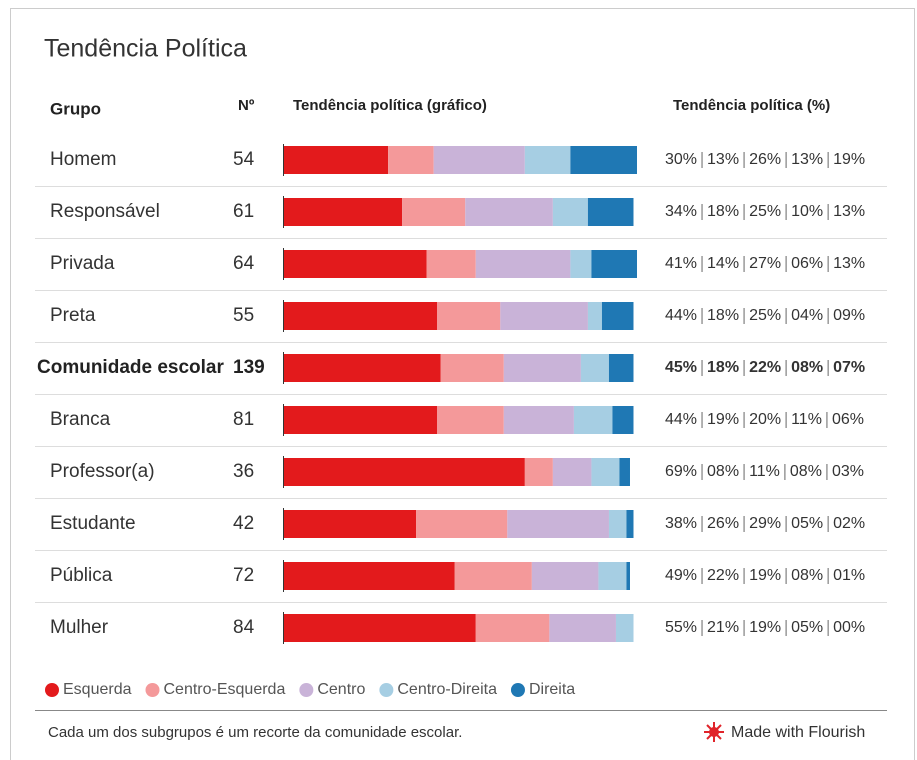  Describe the element at coordinates (447, 689) in the screenshot. I see `legend-label: Centro-Direita` at that location.